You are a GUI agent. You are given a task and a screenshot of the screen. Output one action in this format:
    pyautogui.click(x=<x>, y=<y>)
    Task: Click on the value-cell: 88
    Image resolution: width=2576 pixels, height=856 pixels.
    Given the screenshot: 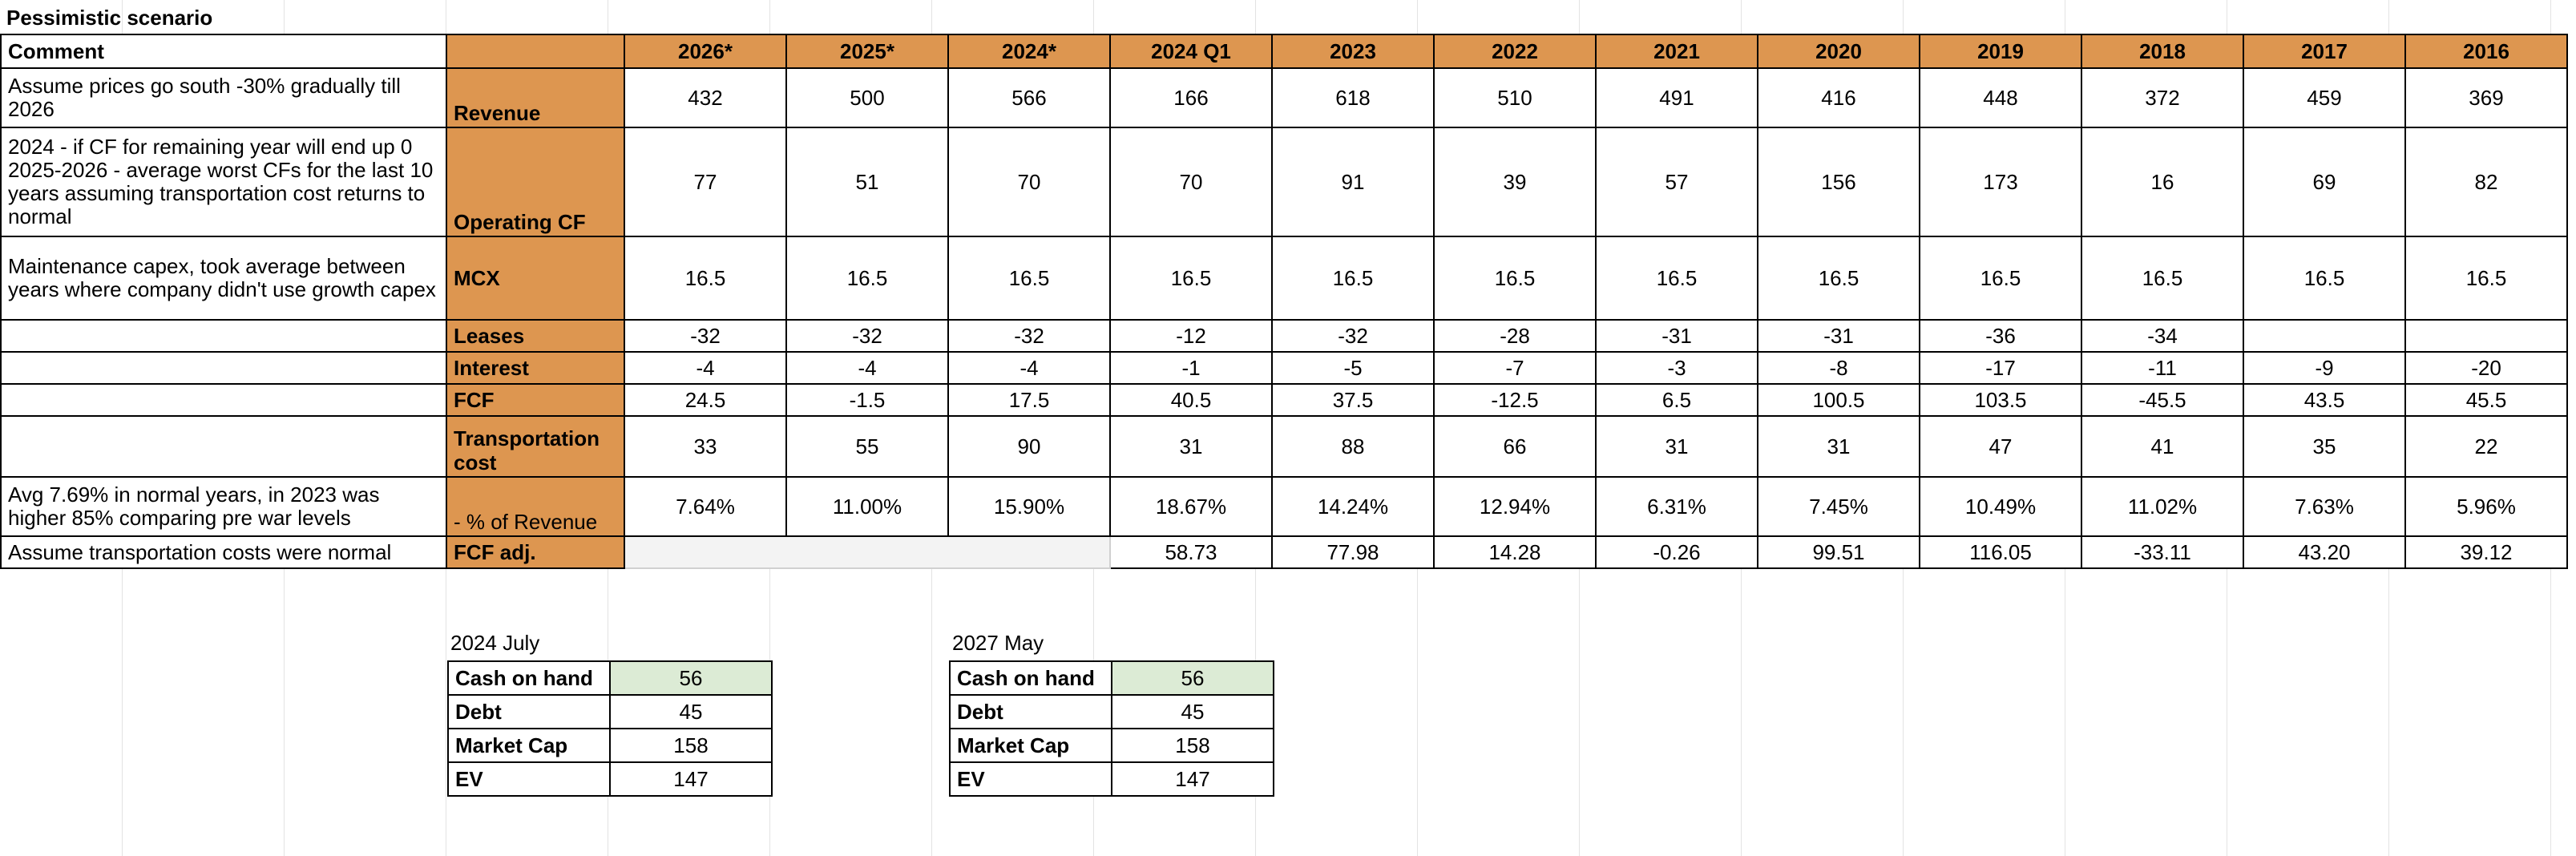 What is the action you would take?
    pyautogui.click(x=1353, y=446)
    